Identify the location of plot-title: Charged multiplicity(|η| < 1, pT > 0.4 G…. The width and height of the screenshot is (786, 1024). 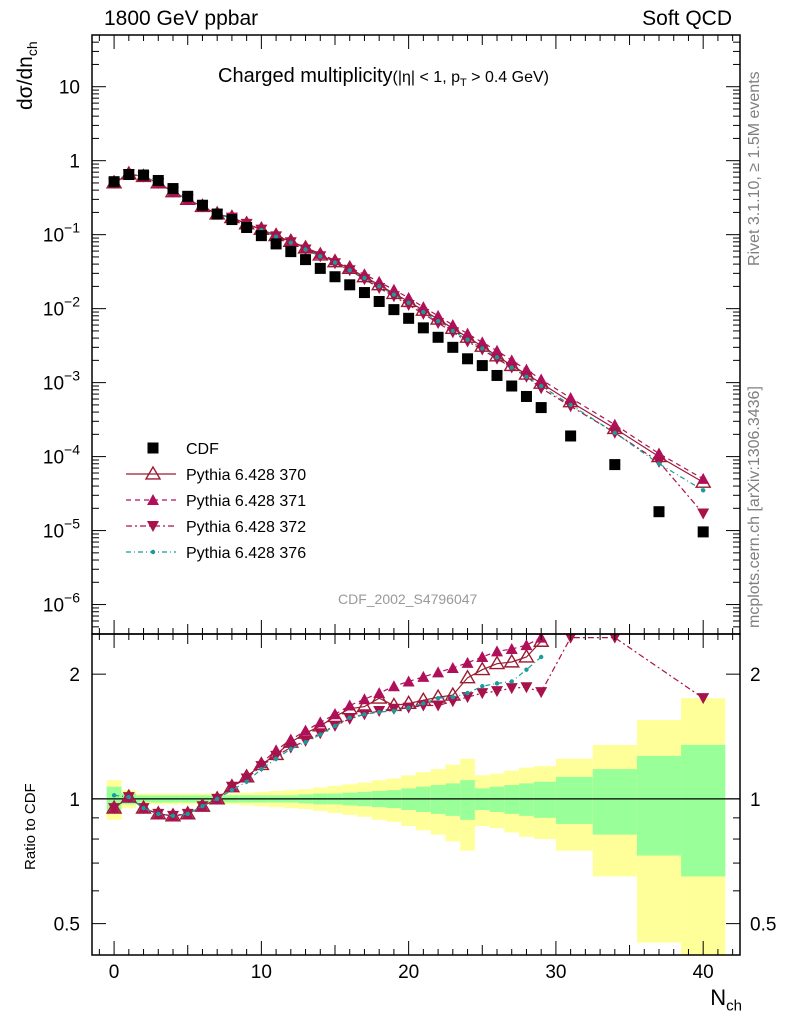
(383, 77).